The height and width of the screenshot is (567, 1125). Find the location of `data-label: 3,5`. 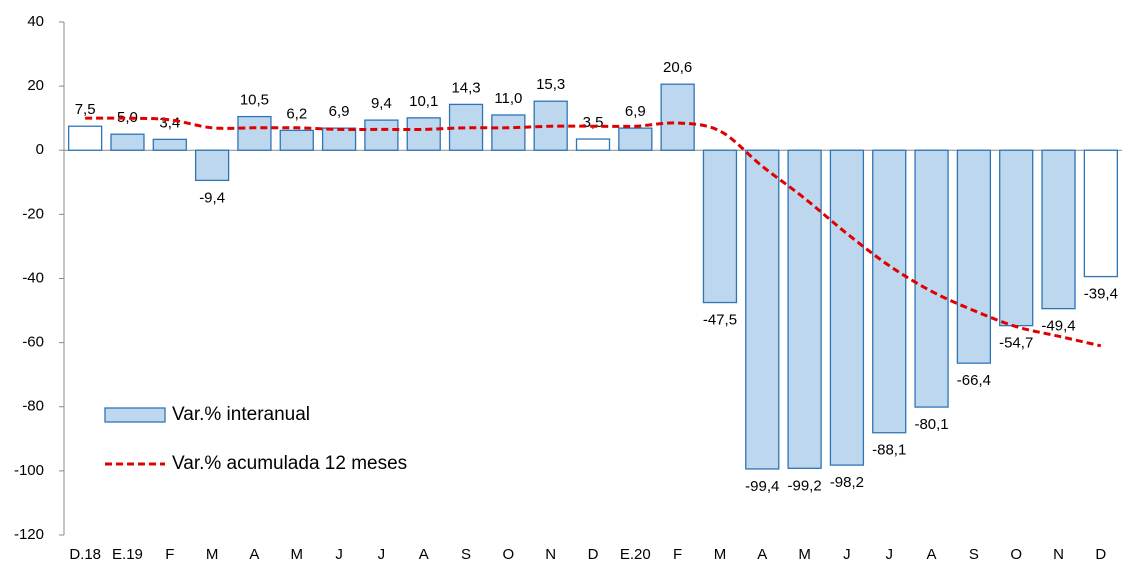

data-label: 3,5 is located at coordinates (593, 122).